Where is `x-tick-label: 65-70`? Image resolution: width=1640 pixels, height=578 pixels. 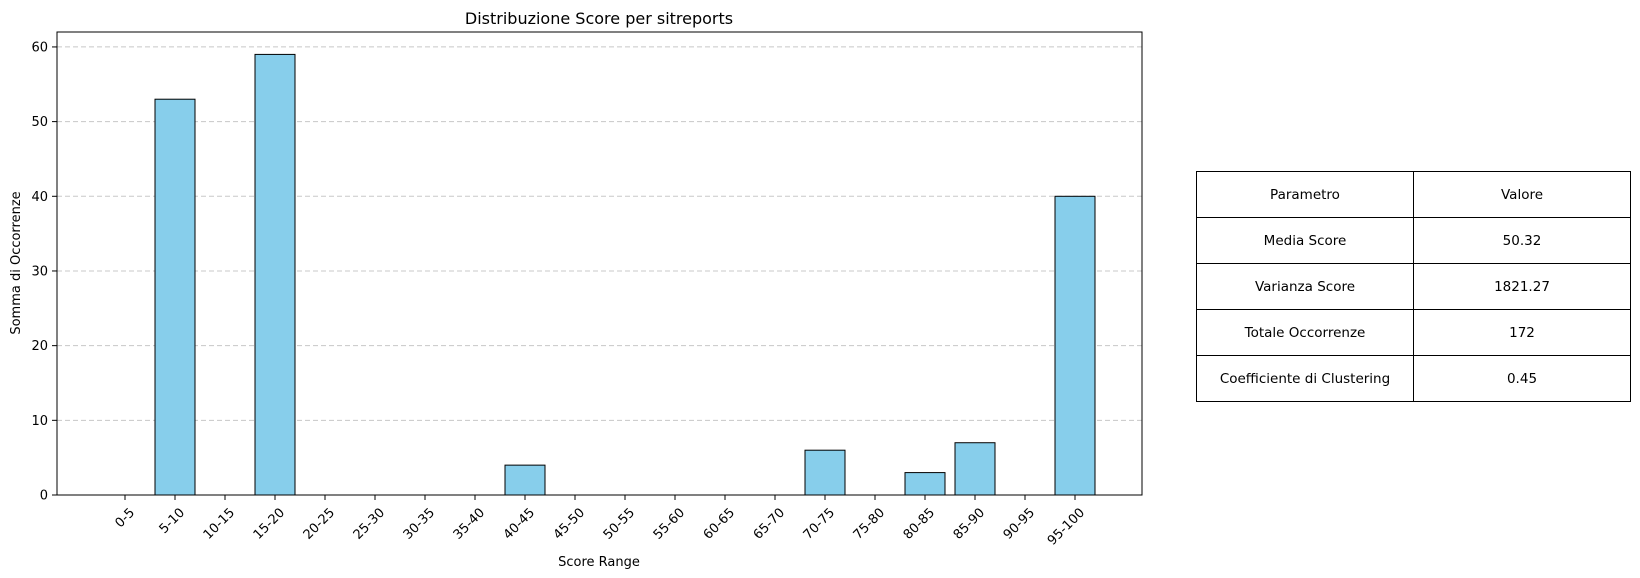 x-tick-label: 65-70 is located at coordinates (769, 523).